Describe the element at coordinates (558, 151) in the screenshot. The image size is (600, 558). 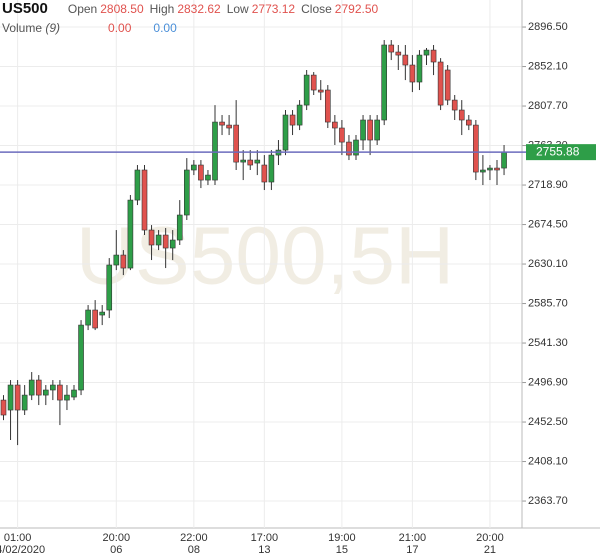
I see `price-label: 2755.88` at that location.